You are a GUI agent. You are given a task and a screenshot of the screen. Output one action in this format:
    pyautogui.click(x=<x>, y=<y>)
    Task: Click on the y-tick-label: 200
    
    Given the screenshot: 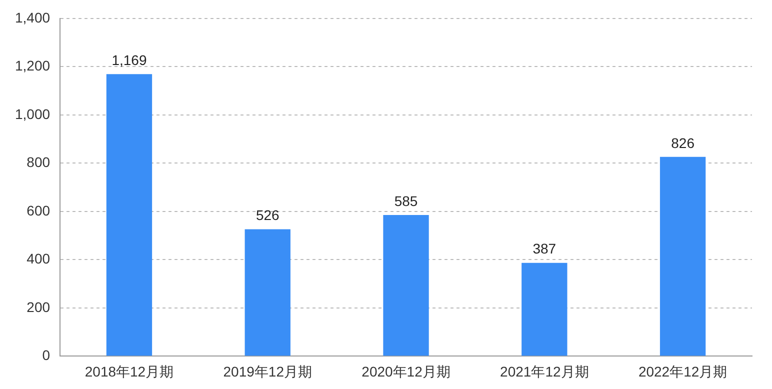 What is the action you would take?
    pyautogui.click(x=38, y=306)
    